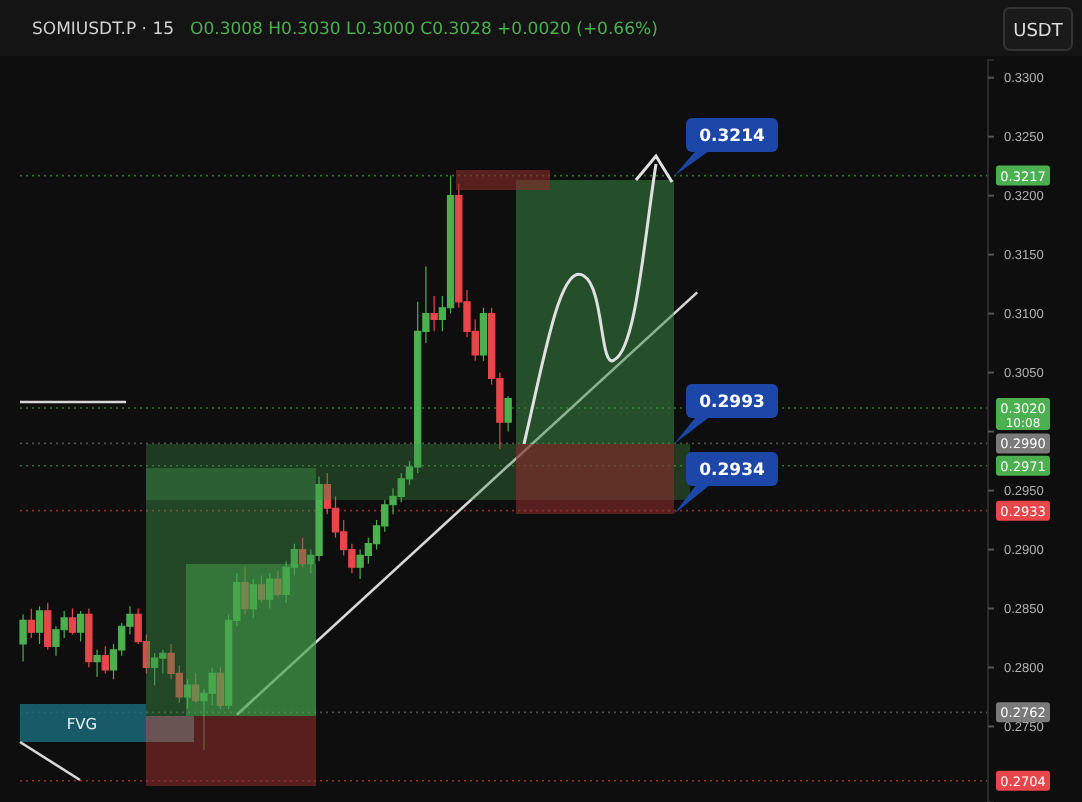  What do you see at coordinates (424, 30) in the screenshot?
I see `chart-subtitle: O0.3008 H0.3030 L0.3000 C0.3028 +0.0020 (+0.66%)` at bounding box center [424, 30].